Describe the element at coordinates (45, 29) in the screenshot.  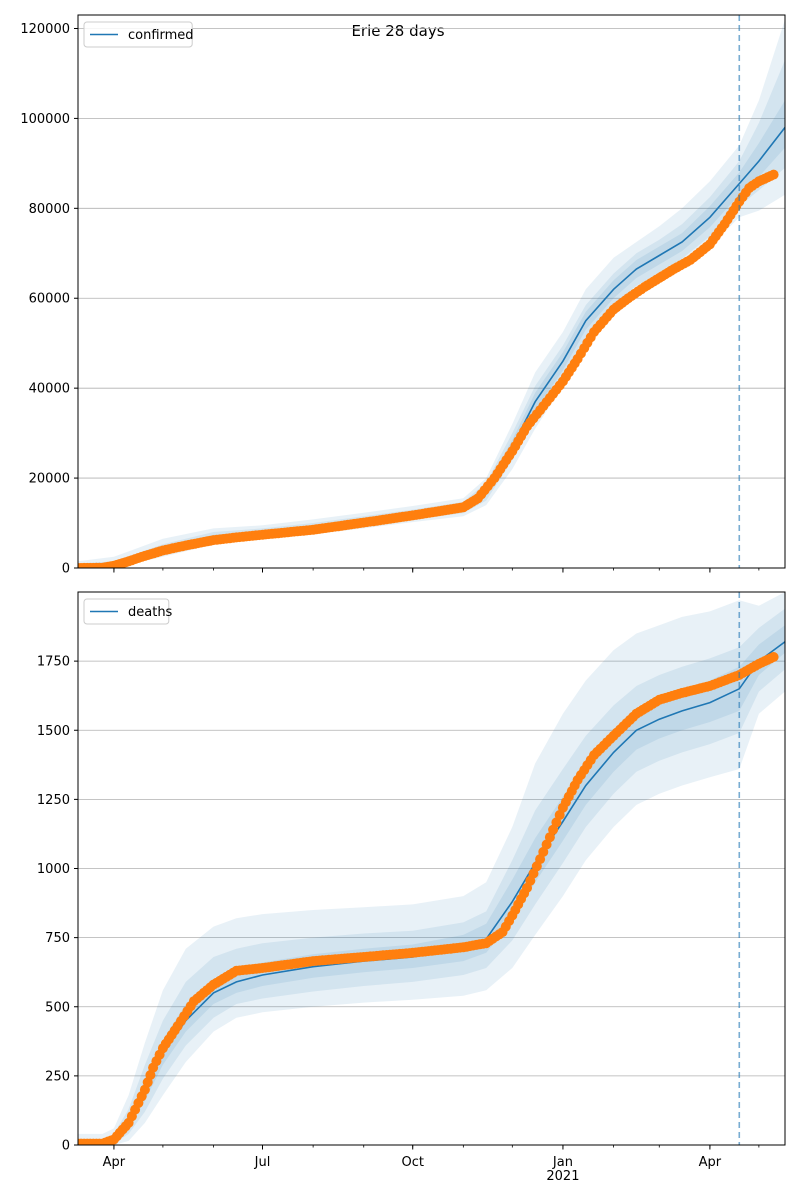
I see `y-tick-label: 120000` at that location.